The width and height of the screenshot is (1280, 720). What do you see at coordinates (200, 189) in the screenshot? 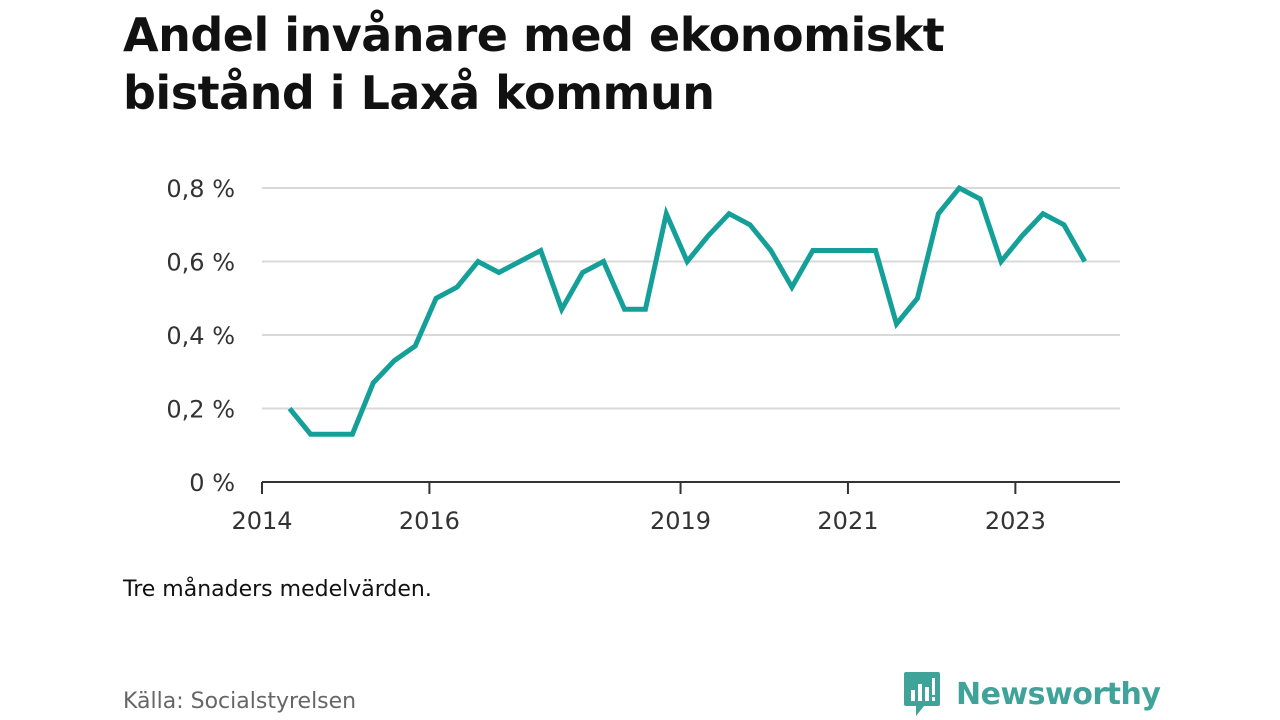
I see `y-tick-label: 0,8 %` at bounding box center [200, 189].